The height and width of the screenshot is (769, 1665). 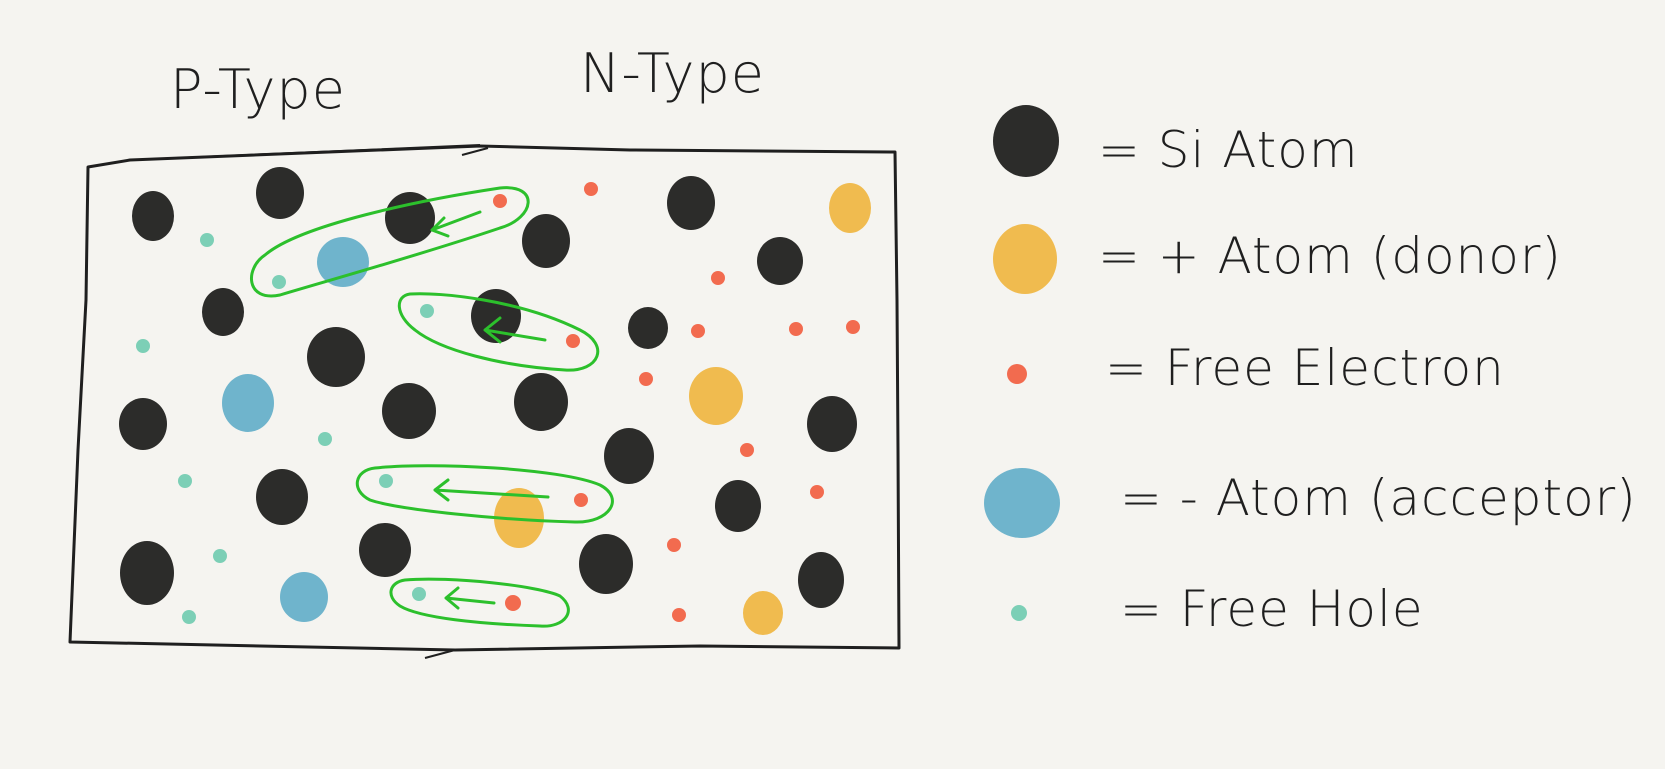 What do you see at coordinates (1022, 503) in the screenshot?
I see `acceptor-atom-icon` at bounding box center [1022, 503].